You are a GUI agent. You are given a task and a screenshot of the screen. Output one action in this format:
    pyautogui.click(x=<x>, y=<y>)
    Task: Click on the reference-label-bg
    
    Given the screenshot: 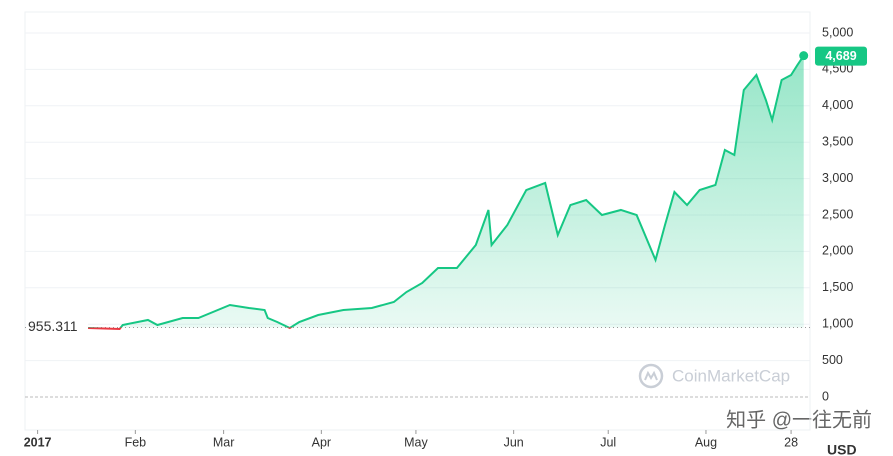 What is the action you would take?
    pyautogui.click(x=57, y=327)
    